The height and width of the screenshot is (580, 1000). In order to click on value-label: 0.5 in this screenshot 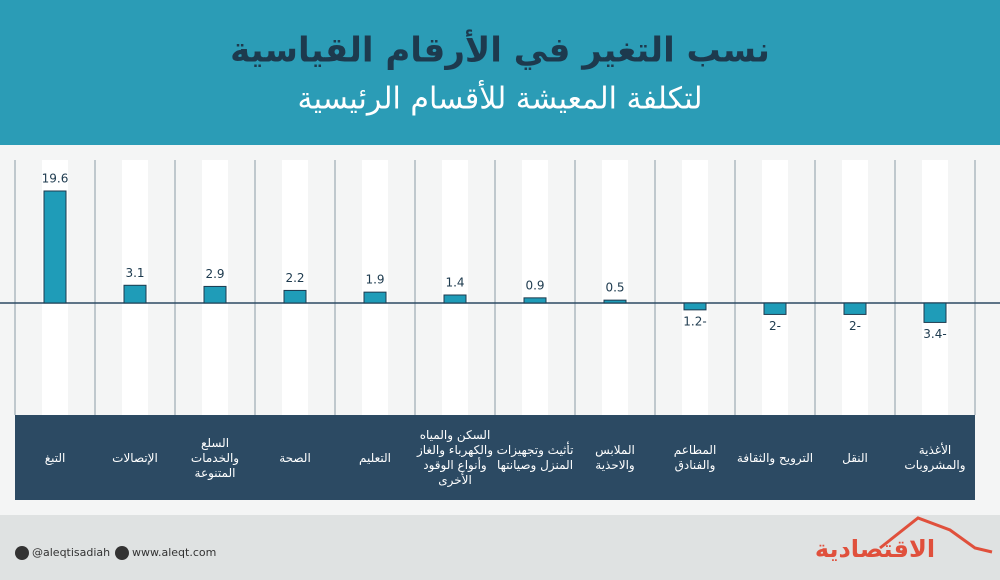, I will do `click(614, 288)`.